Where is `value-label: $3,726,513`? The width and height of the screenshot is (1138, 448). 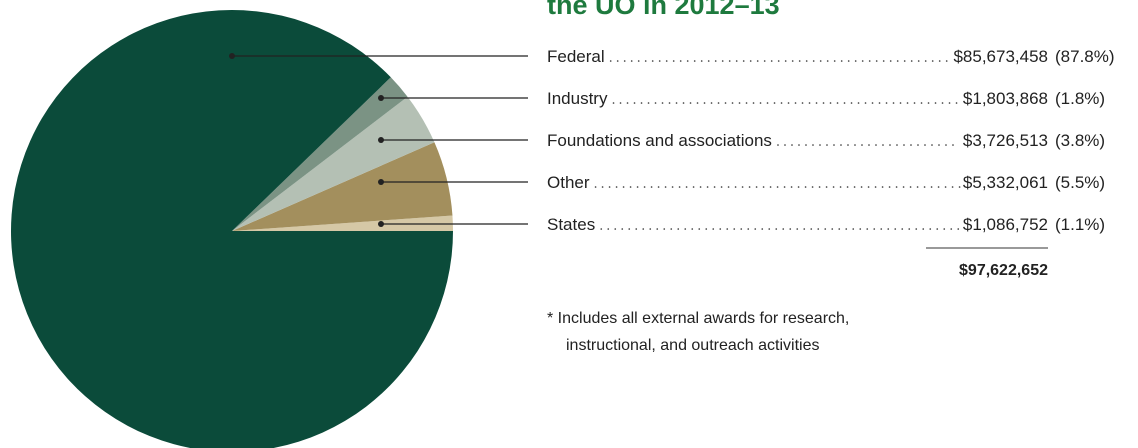 value-label: $3,726,513 is located at coordinates (1005, 140).